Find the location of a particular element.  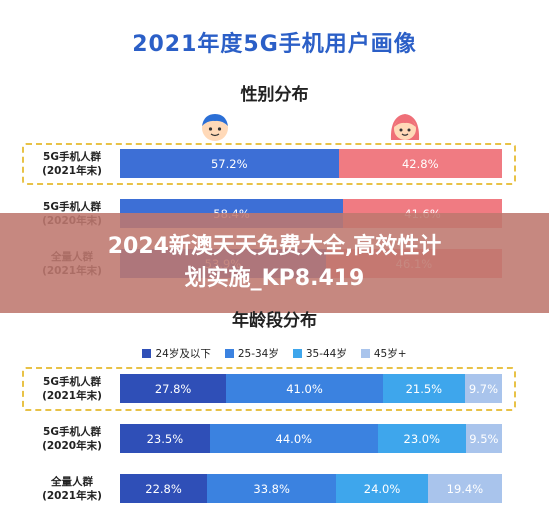

stacked-bar: 23.5% 44.0% 23.0% 9.5% is located at coordinates (311, 438).